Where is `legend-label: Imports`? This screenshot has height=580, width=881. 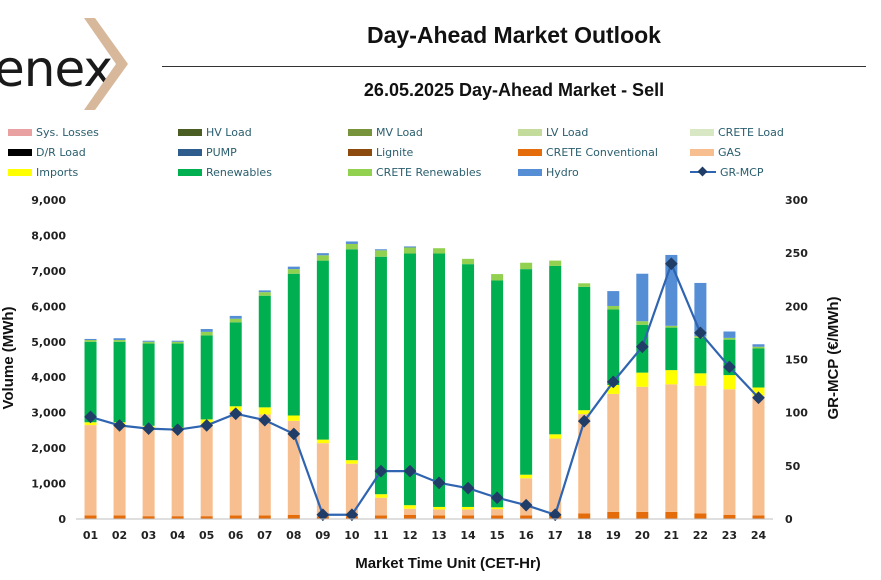 legend-label: Imports is located at coordinates (57, 172).